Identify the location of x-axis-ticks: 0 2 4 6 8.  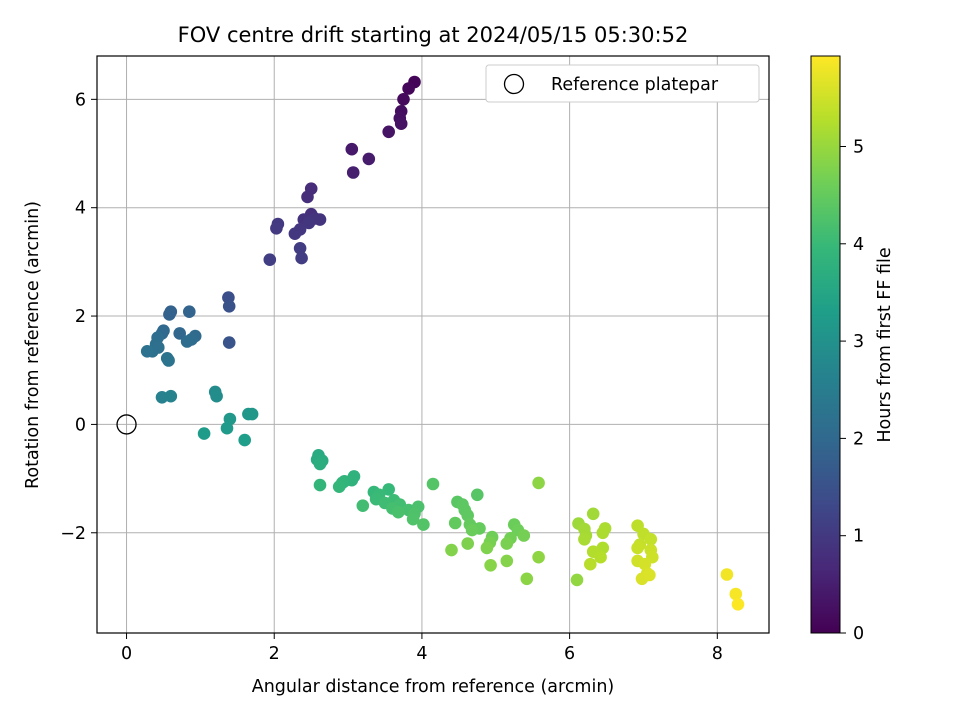
(422, 648).